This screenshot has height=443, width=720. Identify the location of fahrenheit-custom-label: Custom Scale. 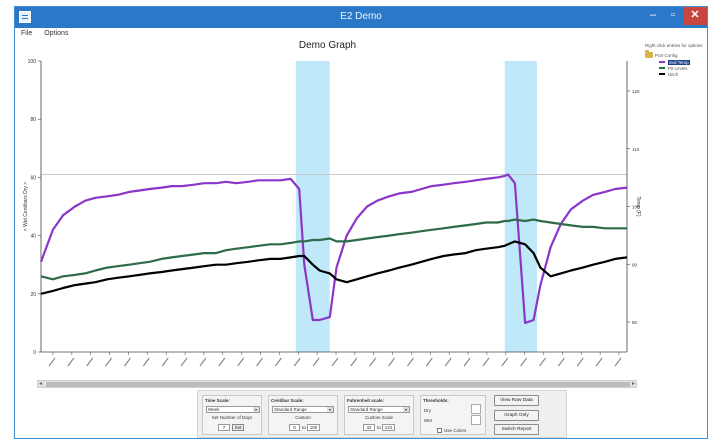
(378, 417).